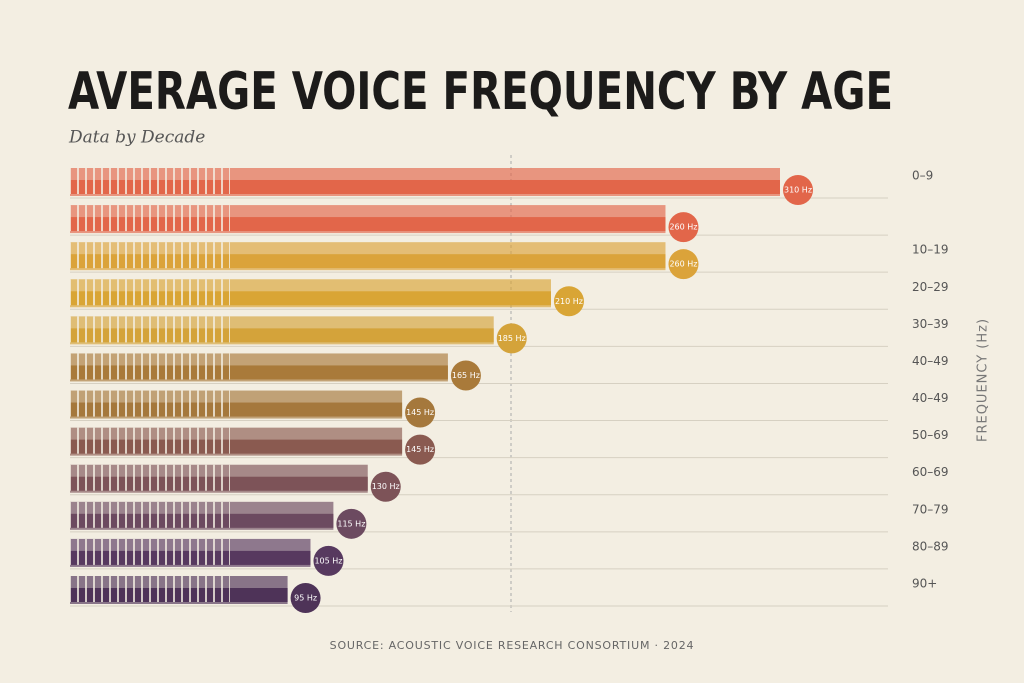 The width and height of the screenshot is (1024, 683). I want to click on category-label: 50–69, so click(930, 435).